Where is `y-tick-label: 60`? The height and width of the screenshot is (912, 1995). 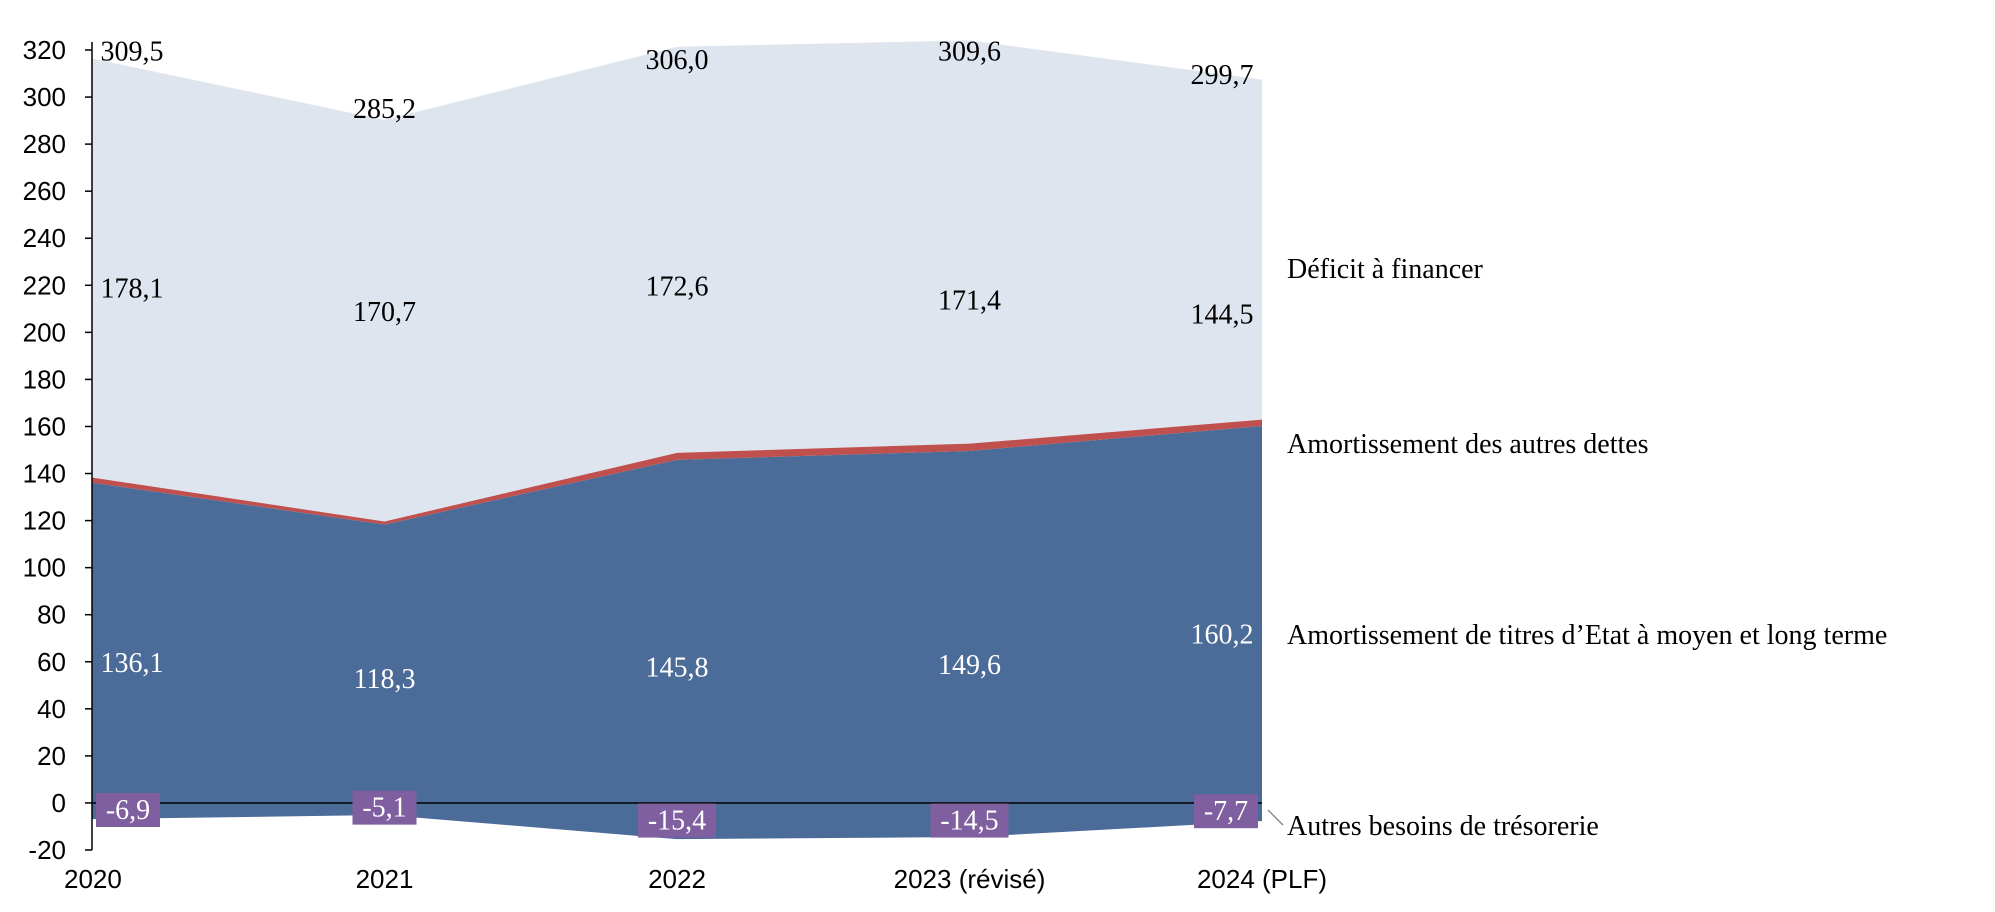
y-tick-label: 60 is located at coordinates (51, 662).